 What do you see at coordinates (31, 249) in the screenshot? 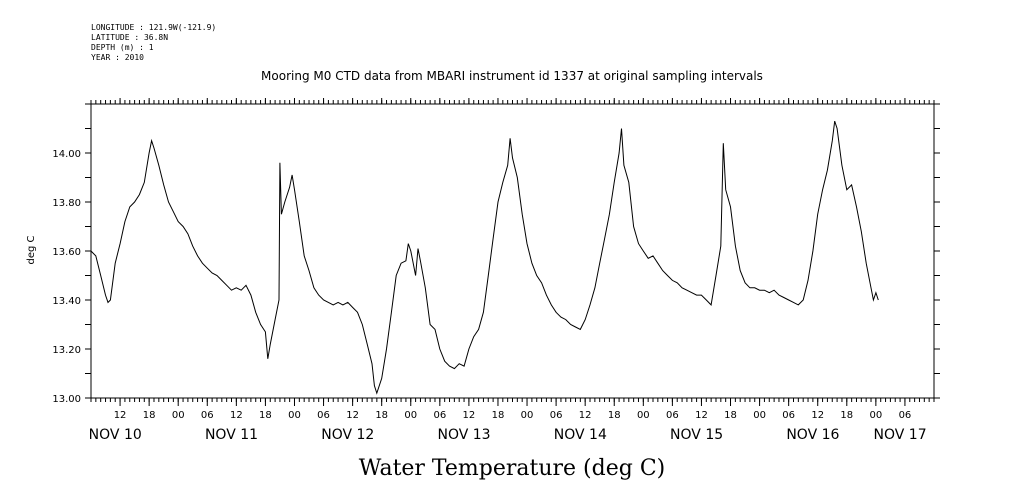
I see `y-axis-label: deg C` at bounding box center [31, 249].